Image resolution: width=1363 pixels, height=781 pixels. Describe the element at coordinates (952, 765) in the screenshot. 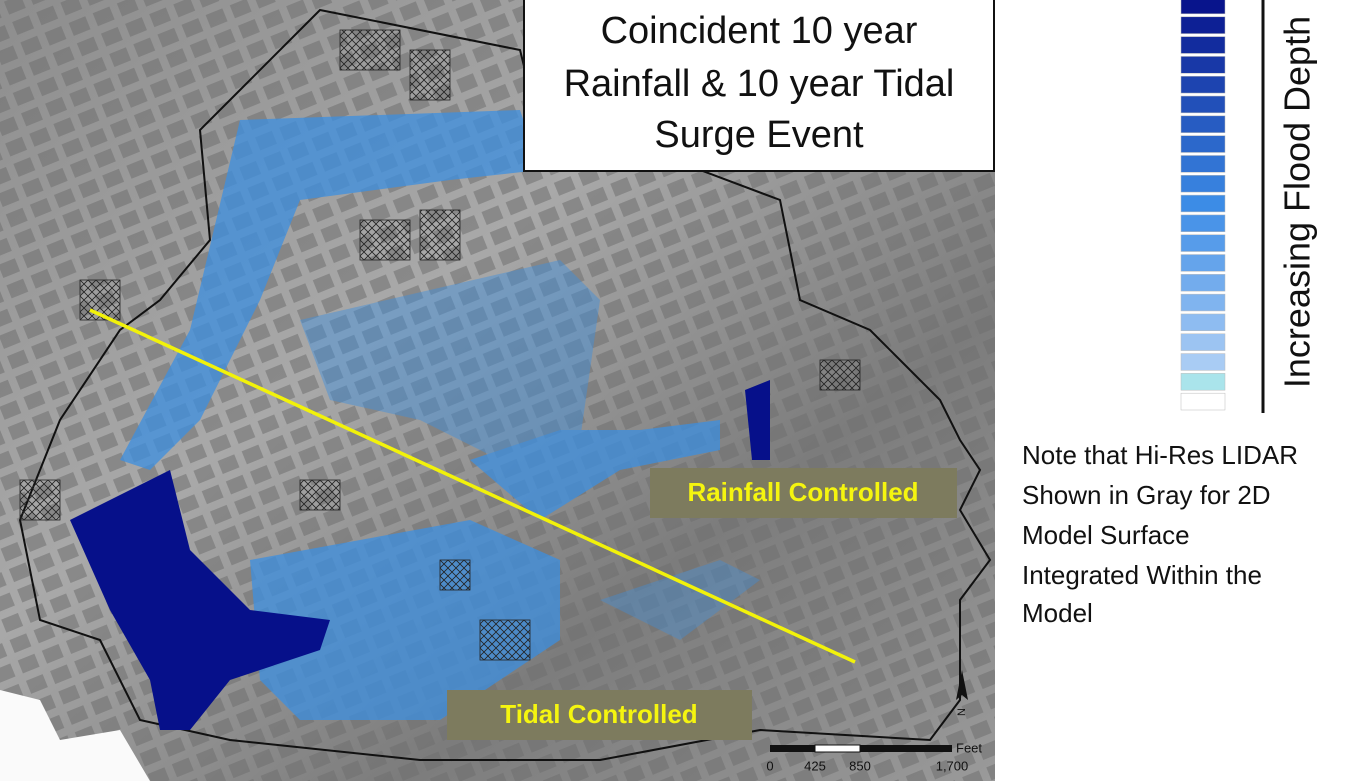

I see `scale-label: 1,700` at that location.